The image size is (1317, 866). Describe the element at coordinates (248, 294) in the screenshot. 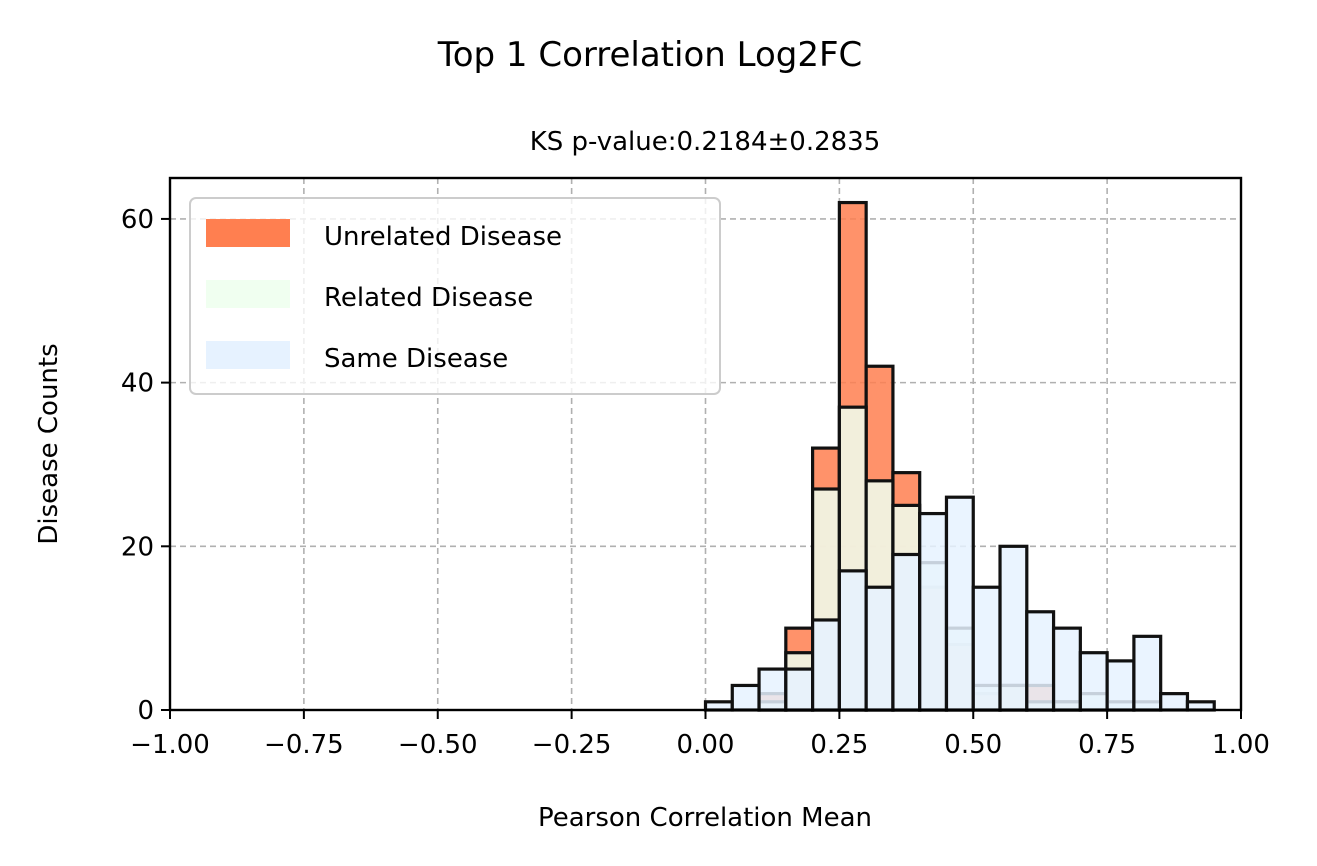

I see `legend-swatch-related` at that location.